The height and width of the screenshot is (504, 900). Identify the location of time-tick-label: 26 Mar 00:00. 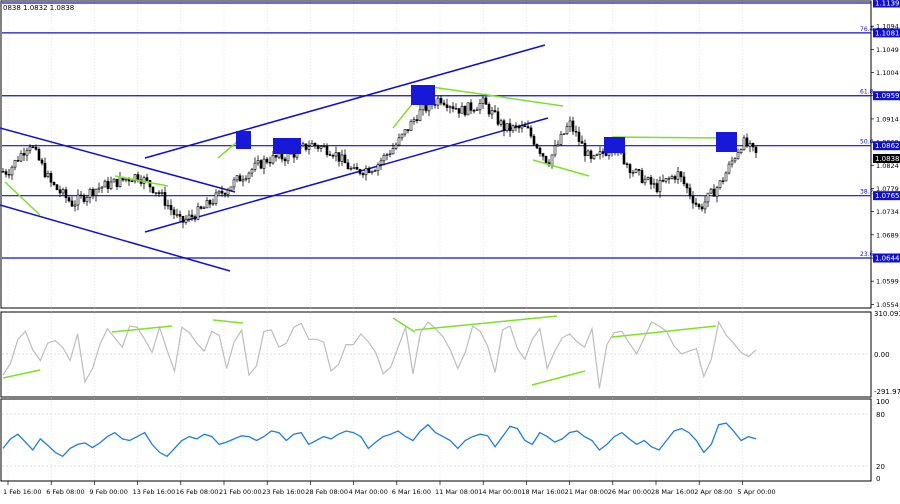
(629, 492).